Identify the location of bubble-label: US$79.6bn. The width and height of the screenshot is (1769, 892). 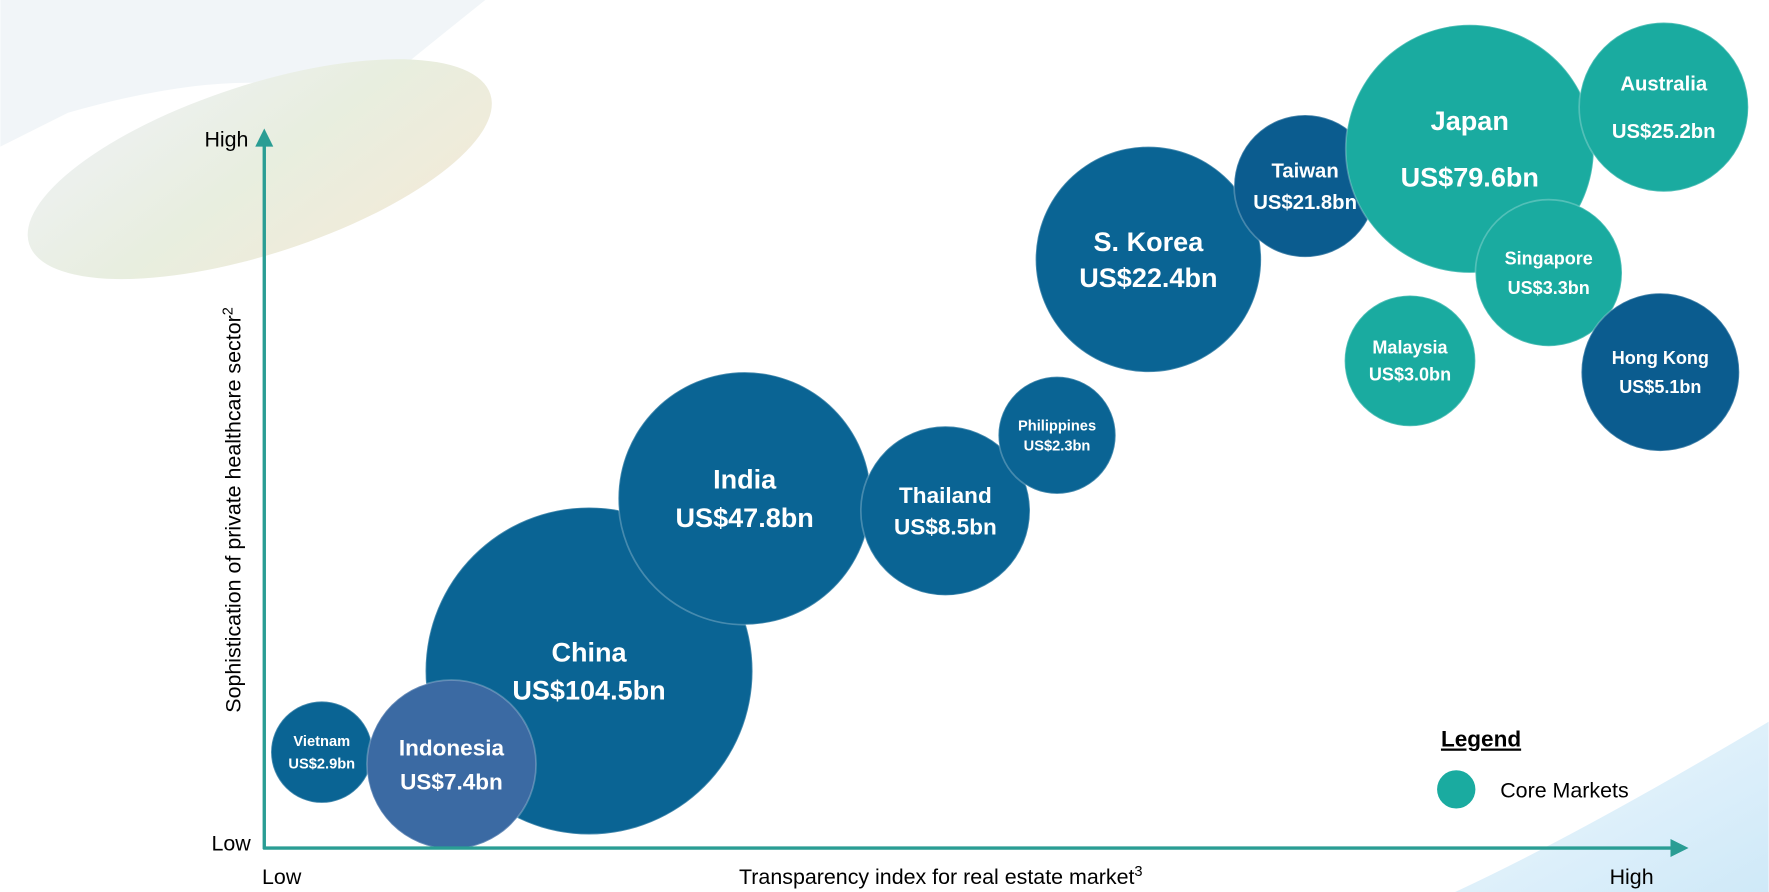
(1470, 178).